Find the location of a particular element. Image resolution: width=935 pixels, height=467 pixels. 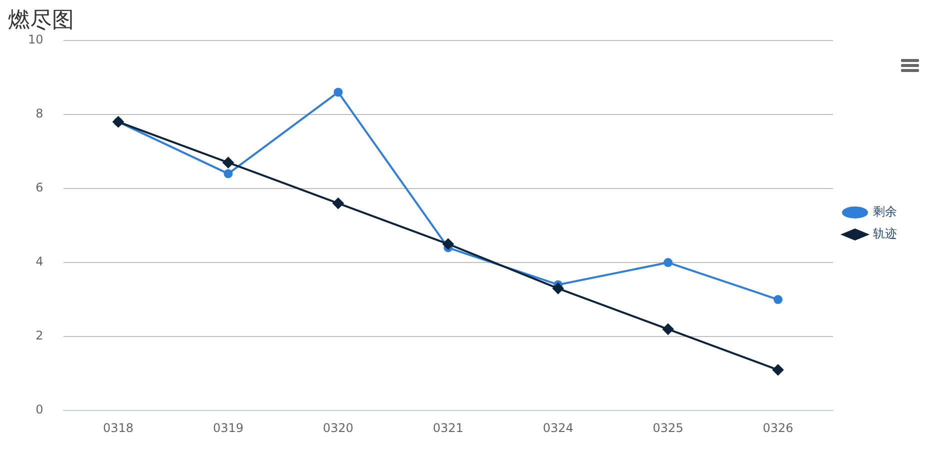

legend-label: 轨迹 is located at coordinates (885, 233).